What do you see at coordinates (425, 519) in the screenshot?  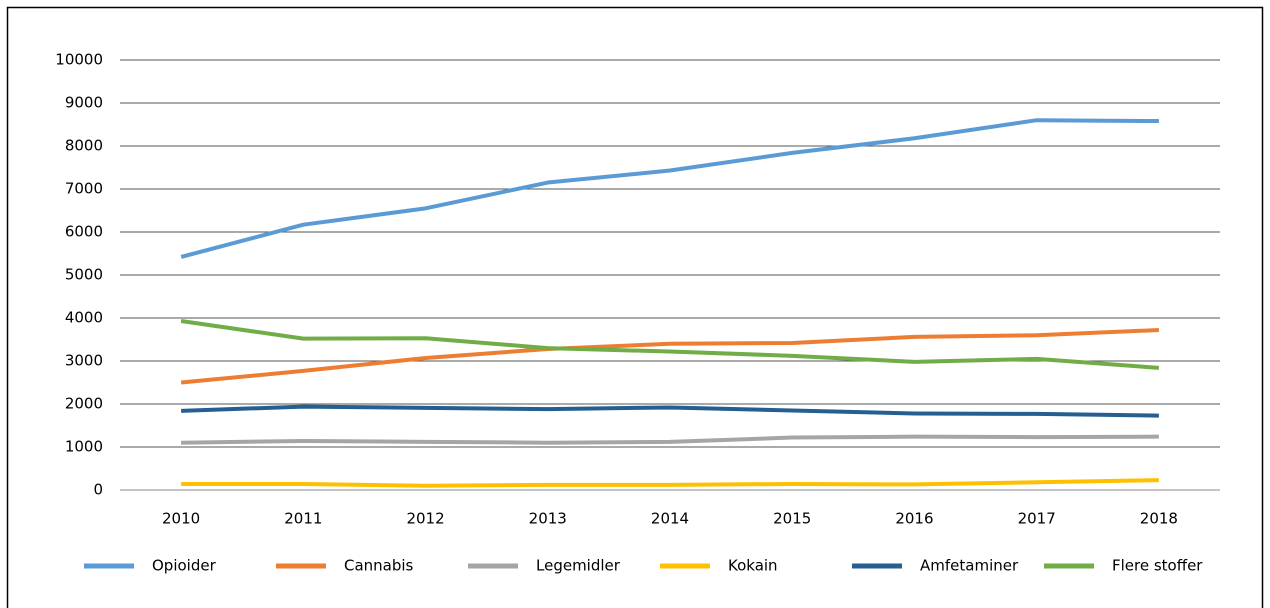 I see `x-tick-label: 2012` at bounding box center [425, 519].